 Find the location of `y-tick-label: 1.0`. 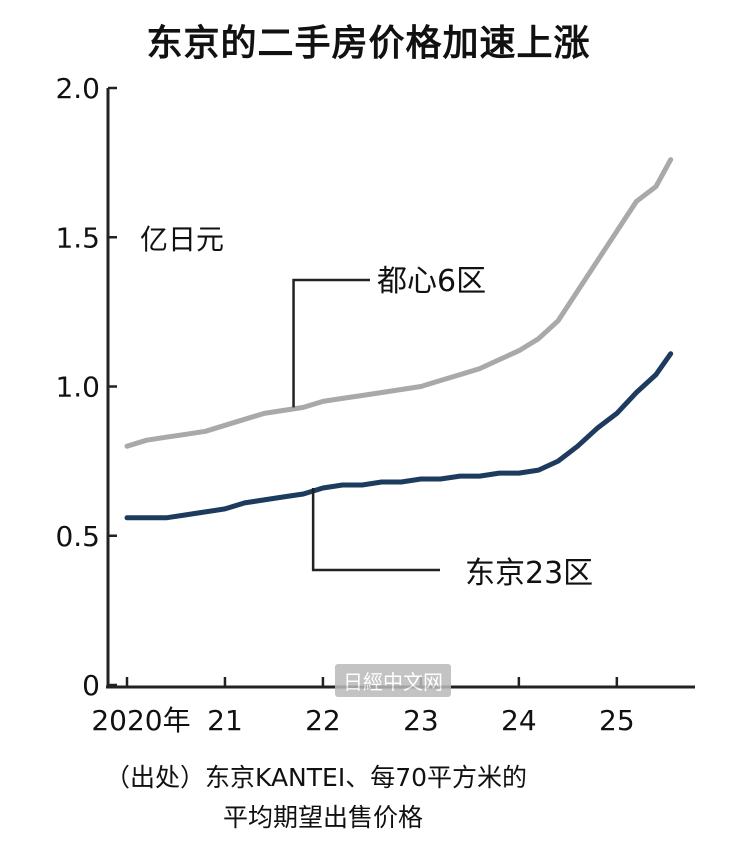

y-tick-label: 1.0 is located at coordinates (77, 387).